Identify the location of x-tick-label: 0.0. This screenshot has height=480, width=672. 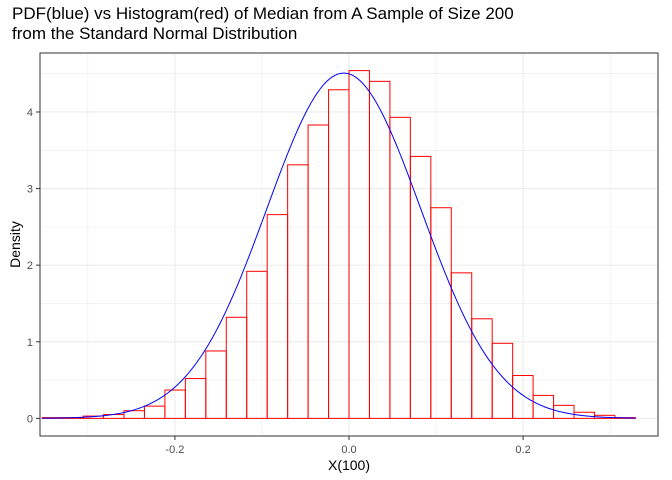
(348, 450).